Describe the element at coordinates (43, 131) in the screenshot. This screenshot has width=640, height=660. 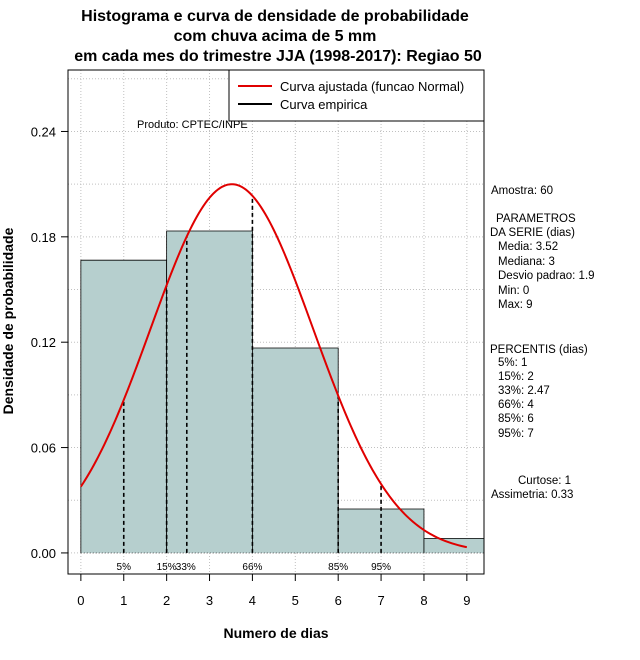
I see `y-tick-label: 0.24` at that location.